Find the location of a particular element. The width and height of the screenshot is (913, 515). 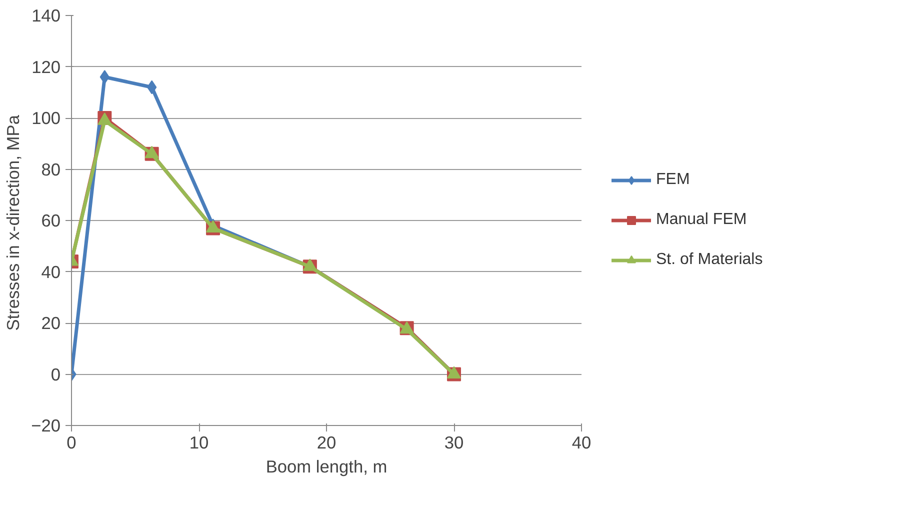

x-axis-title: Boom length, m is located at coordinates (327, 466).